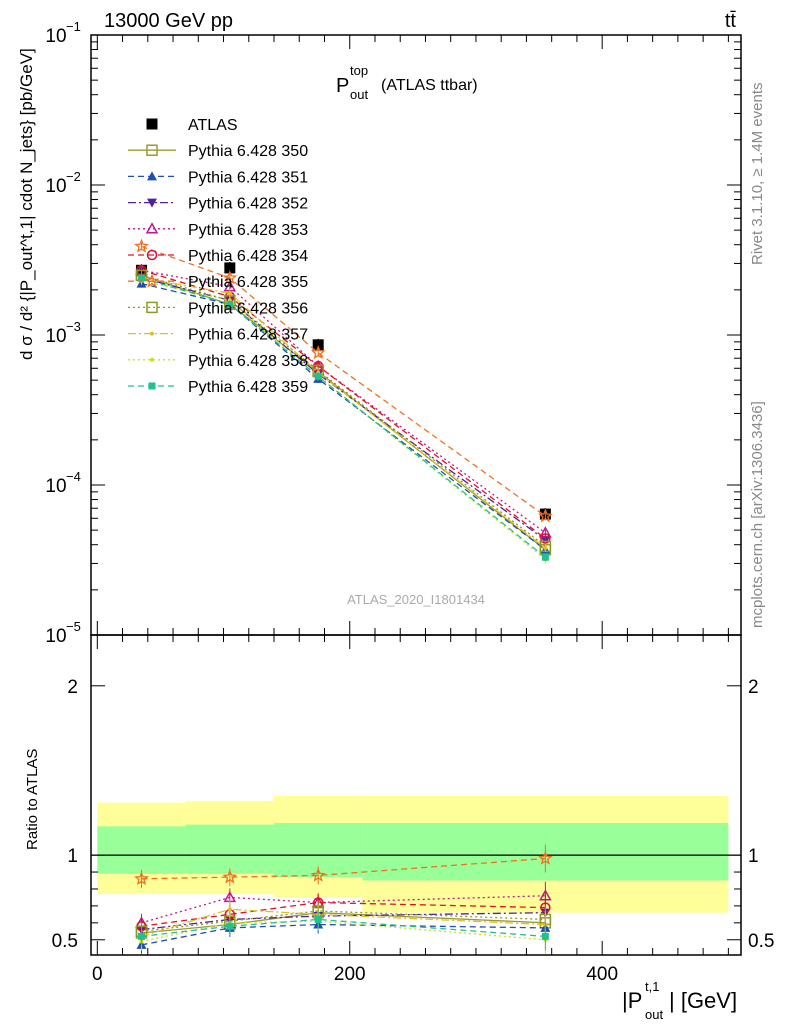 The height and width of the screenshot is (1024, 786). I want to click on legend-entry: Pythia 6.428 354, so click(218, 256).